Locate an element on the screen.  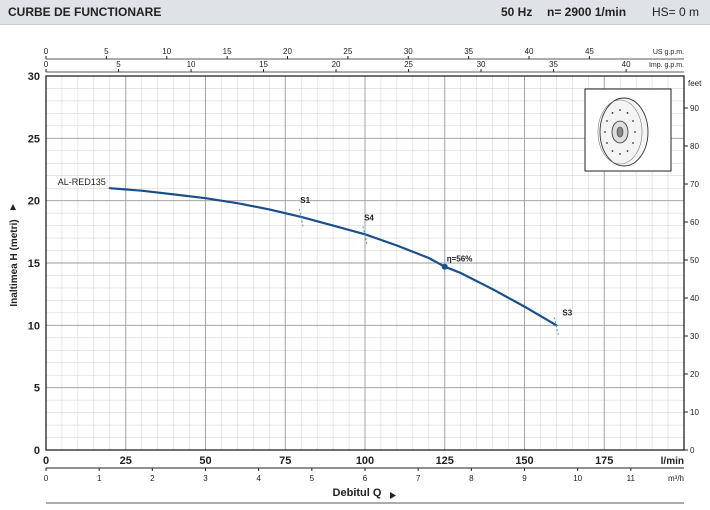
y-axis-arrow is located at coordinates (13, 207).